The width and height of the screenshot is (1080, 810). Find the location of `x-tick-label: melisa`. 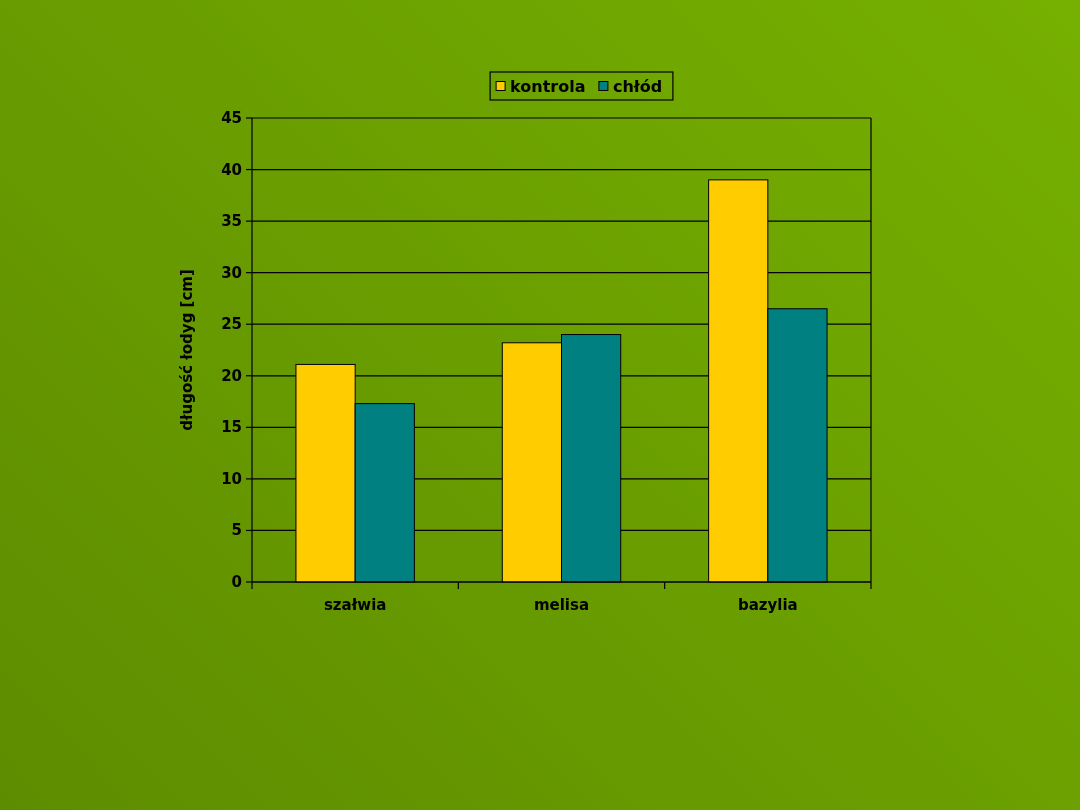

x-tick-label: melisa is located at coordinates (561, 605).